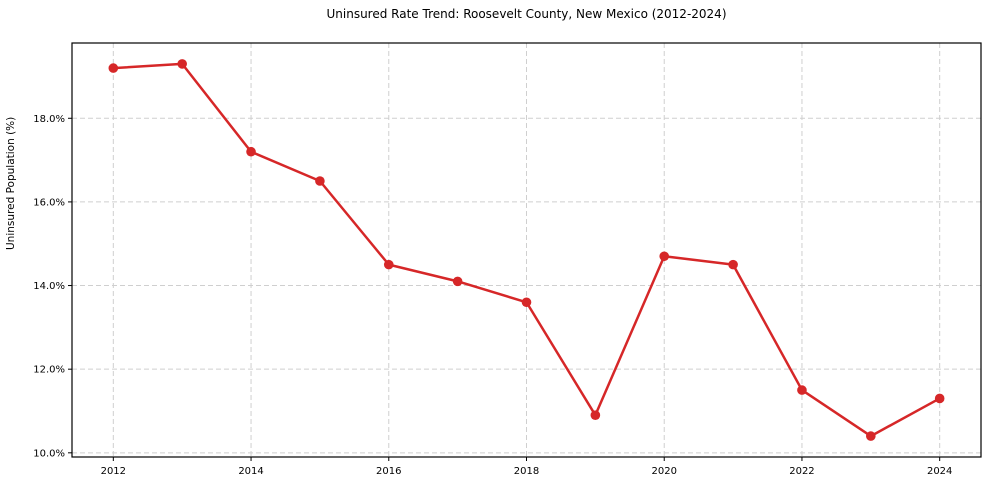  Describe the element at coordinates (49, 370) in the screenshot. I see `y-tick-label: 12.0%` at that location.